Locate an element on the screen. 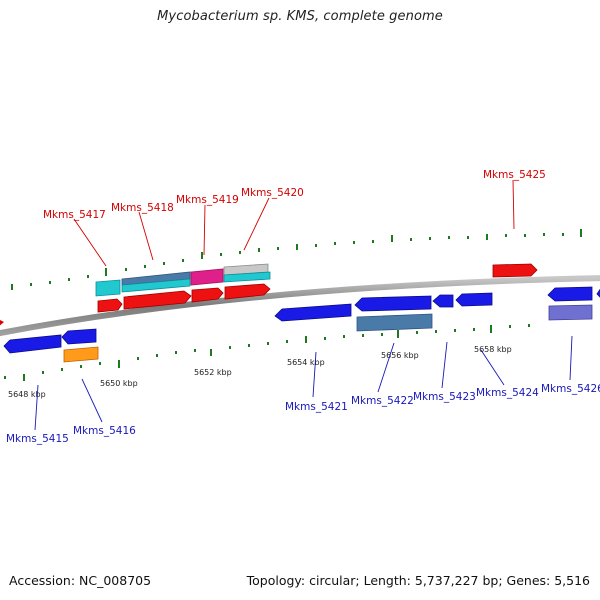 The image size is (600, 600). gene-label: Mkms_5416 is located at coordinates (104, 431).